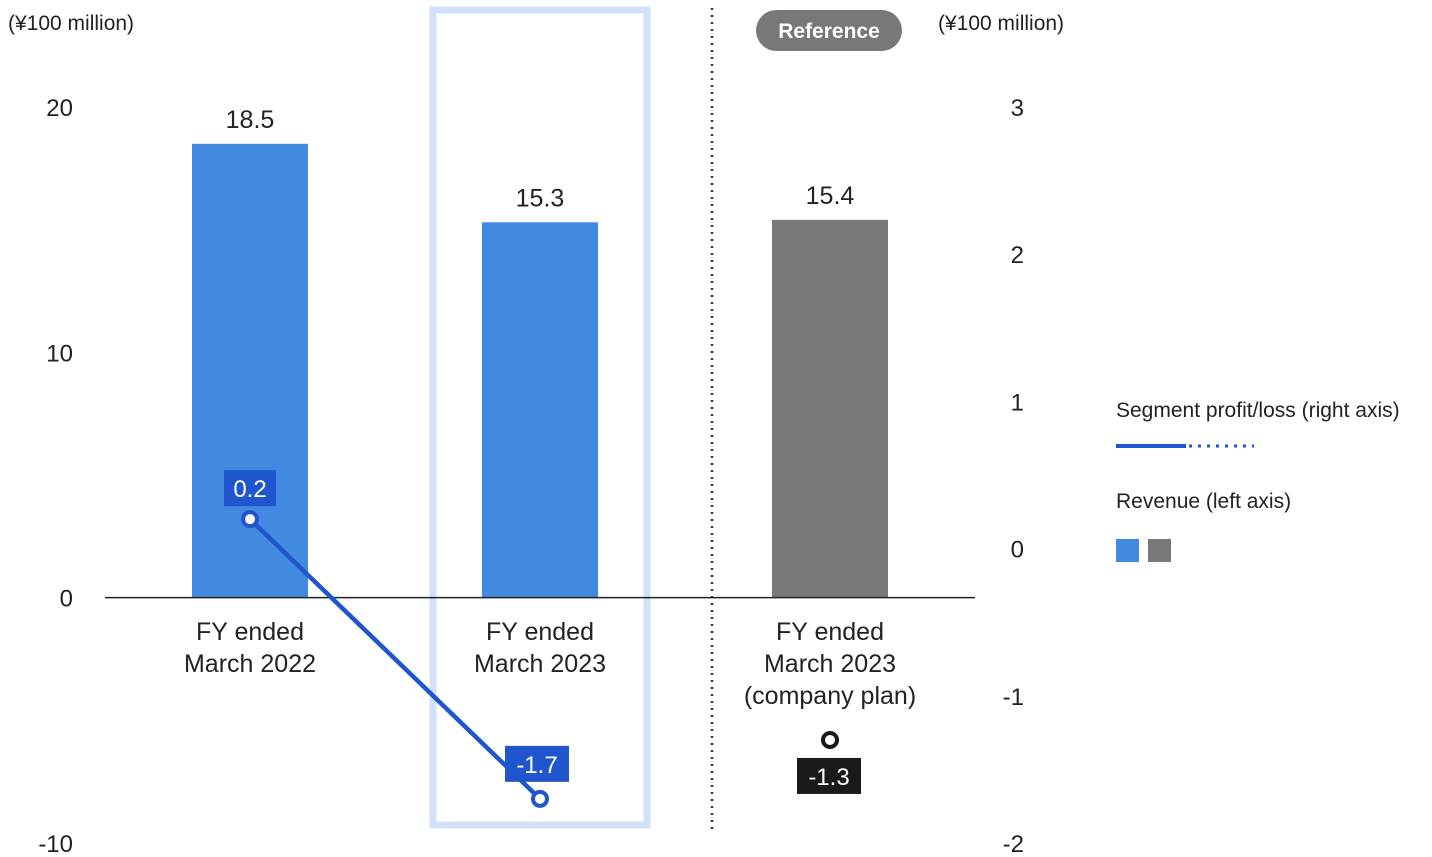 This screenshot has width=1432, height=857. Describe the element at coordinates (1017, 550) in the screenshot. I see `right-tick-label: 0` at that location.